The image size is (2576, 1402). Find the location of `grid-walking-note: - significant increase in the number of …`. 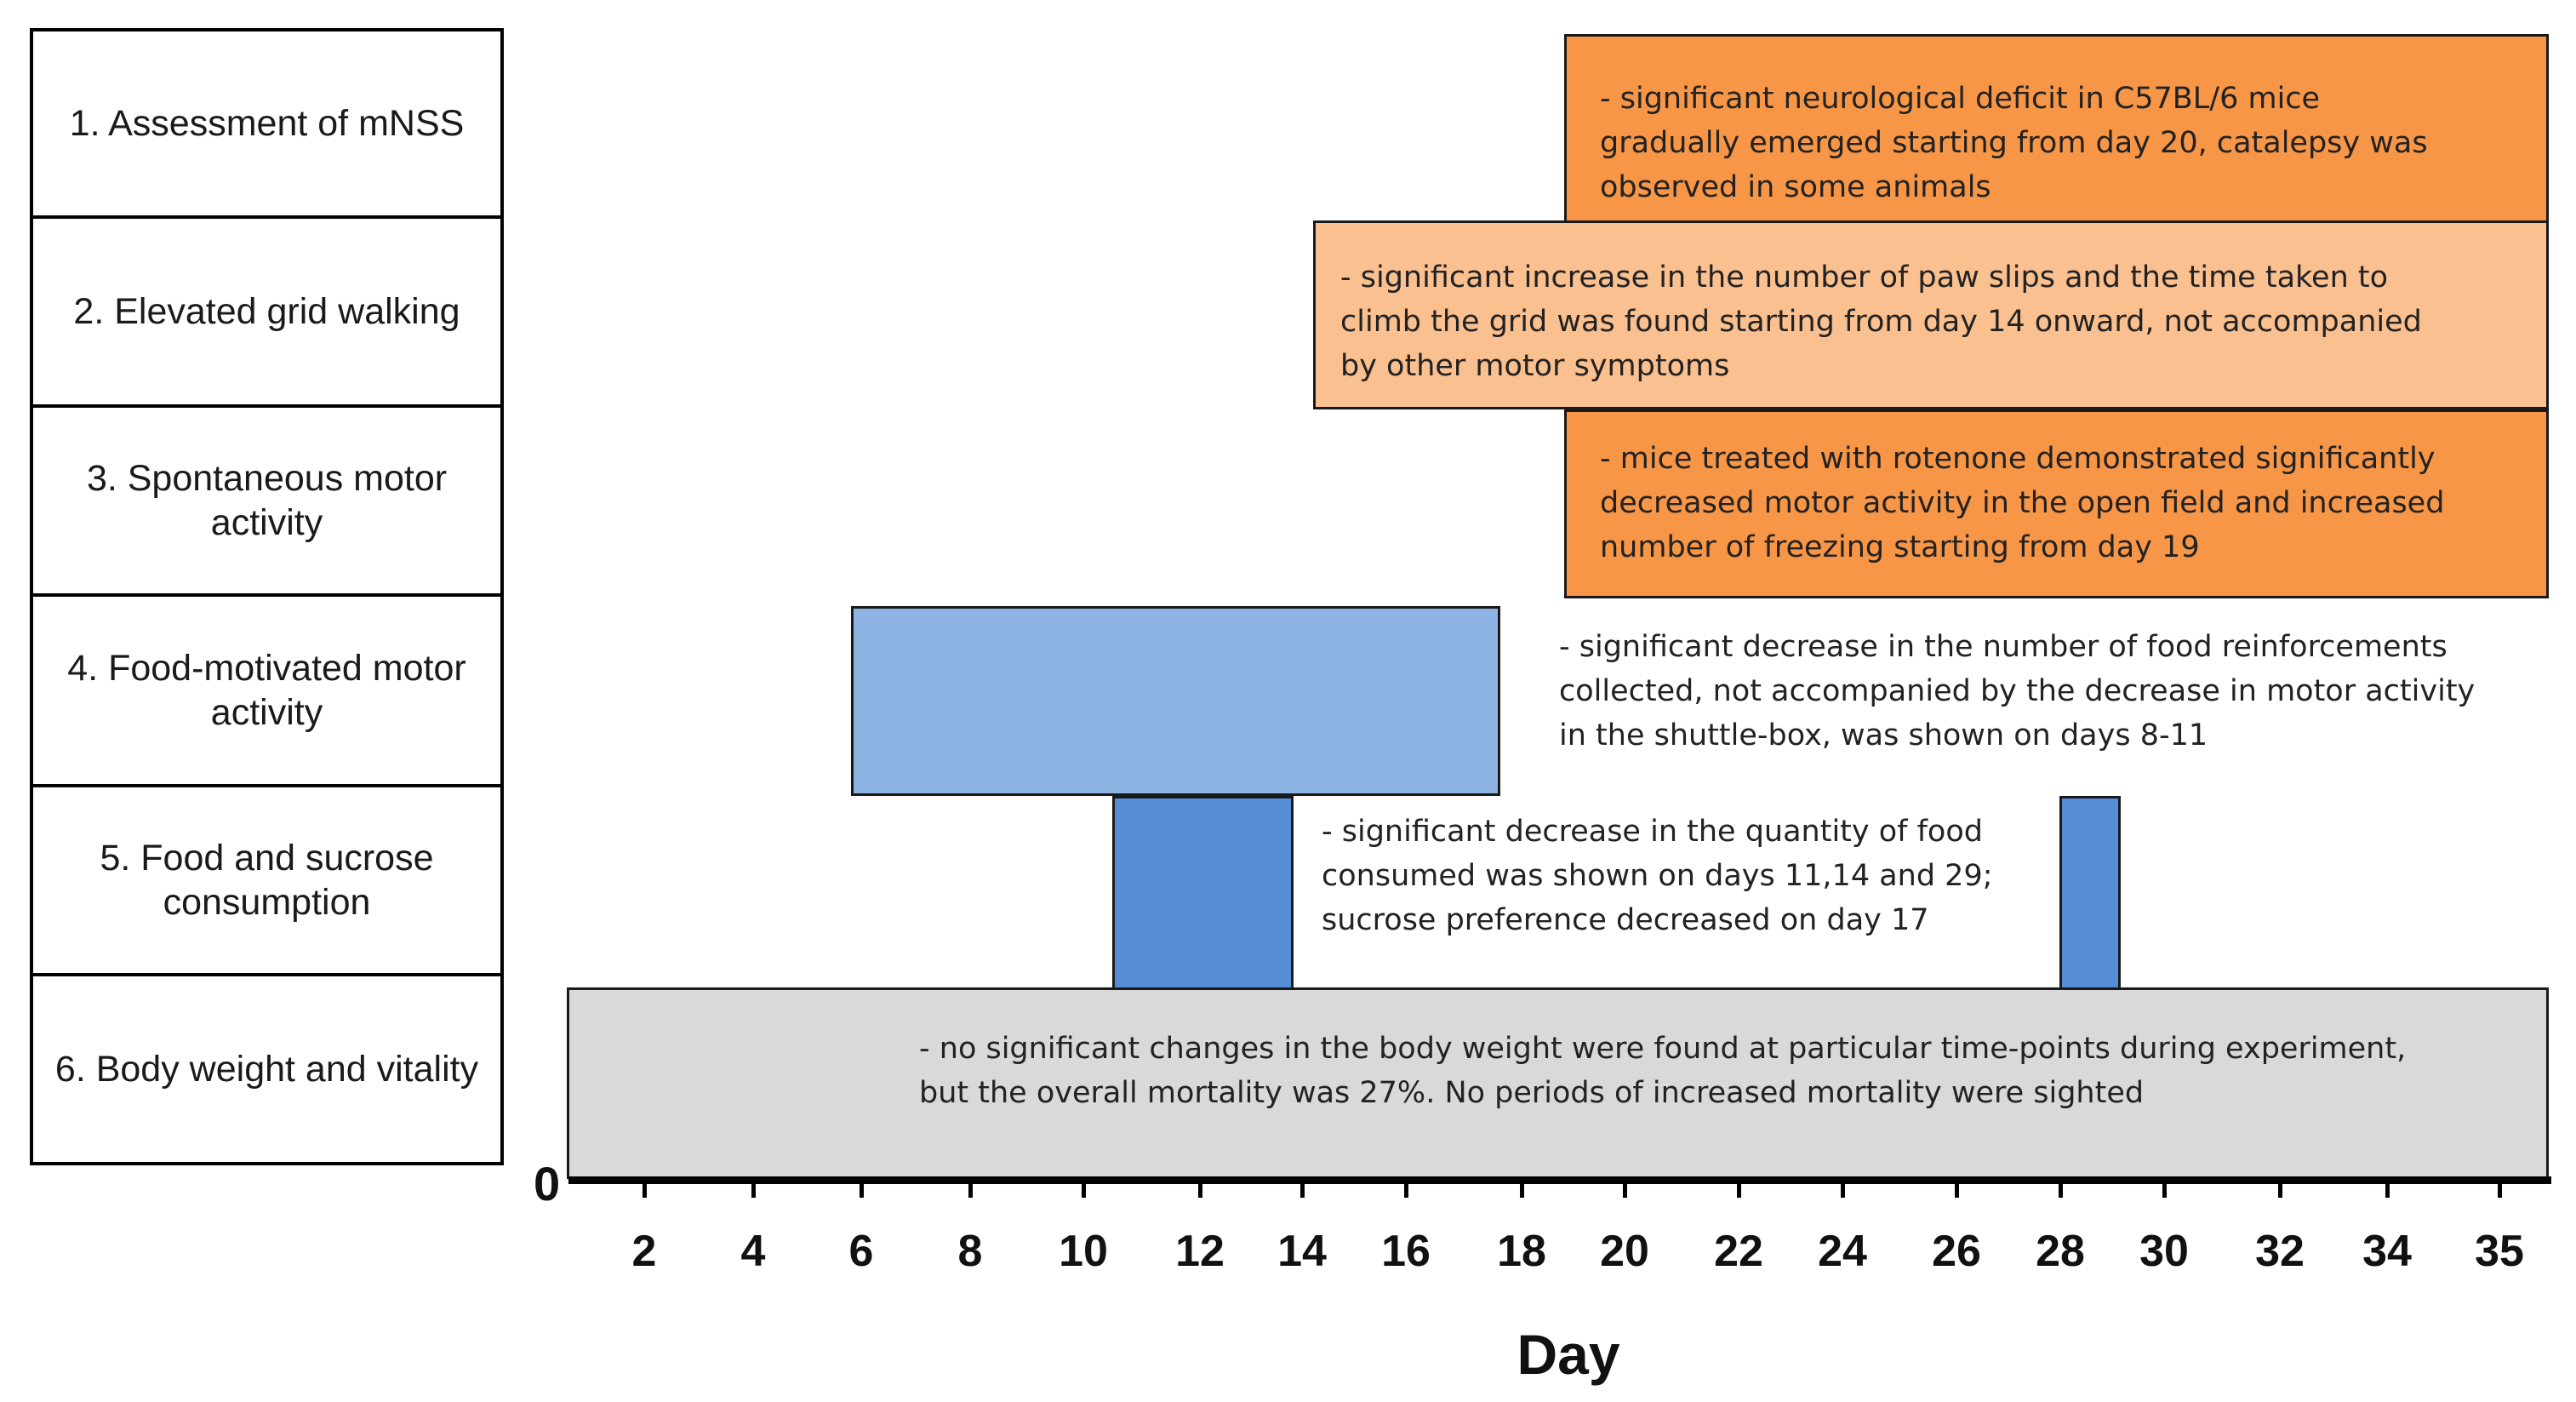

grid-walking-note: - significant increase in the number of … is located at coordinates (1881, 321).